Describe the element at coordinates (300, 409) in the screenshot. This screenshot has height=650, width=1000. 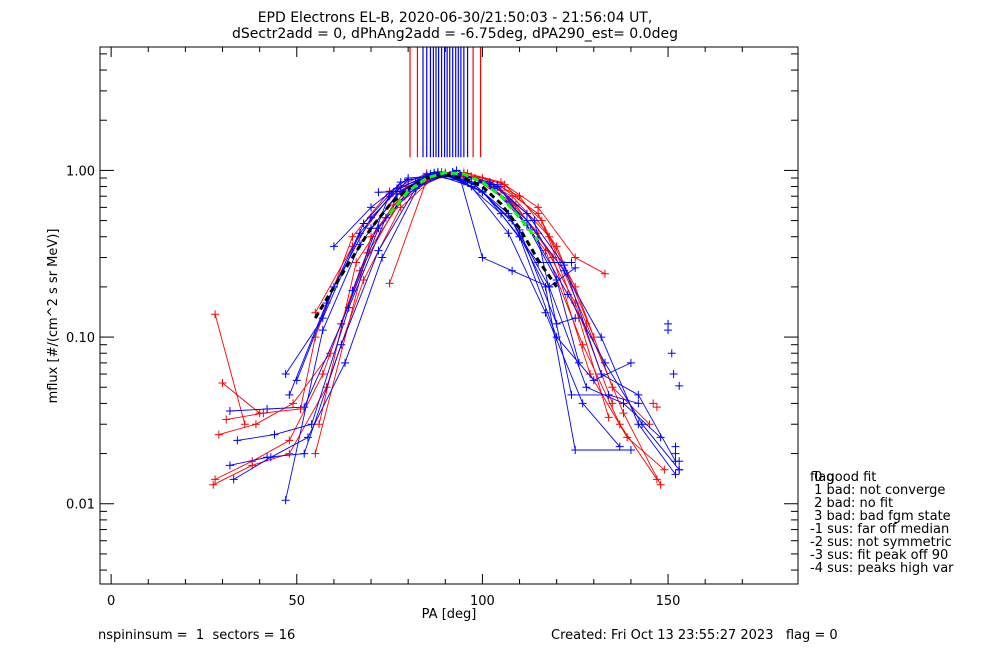
I see `red-curve-3-point` at that location.